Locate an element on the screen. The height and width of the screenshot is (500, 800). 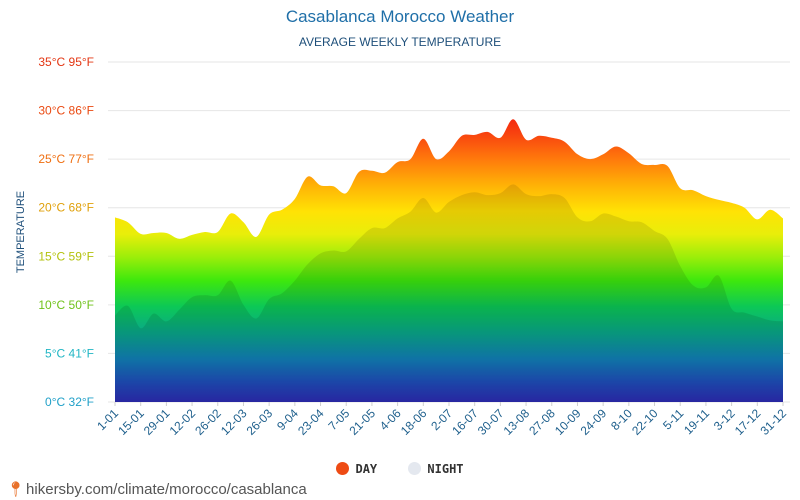
x-tick-label: 30-07 is located at coordinates (491, 422).